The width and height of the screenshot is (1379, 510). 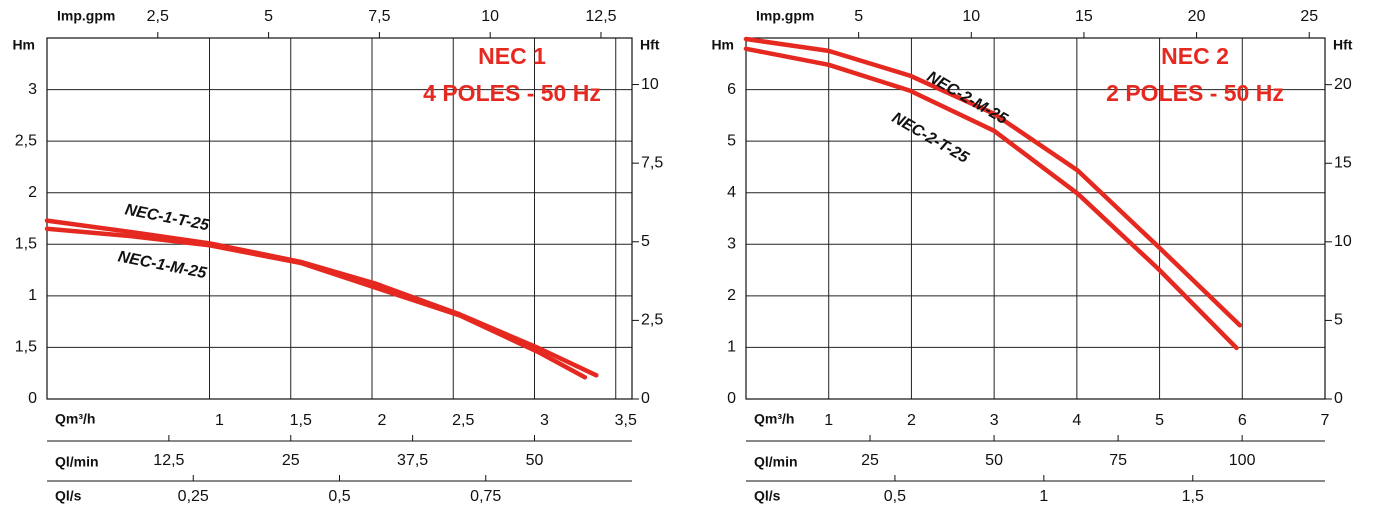 What do you see at coordinates (463, 420) in the screenshot?
I see `x-tick-label: 2,5` at bounding box center [463, 420].